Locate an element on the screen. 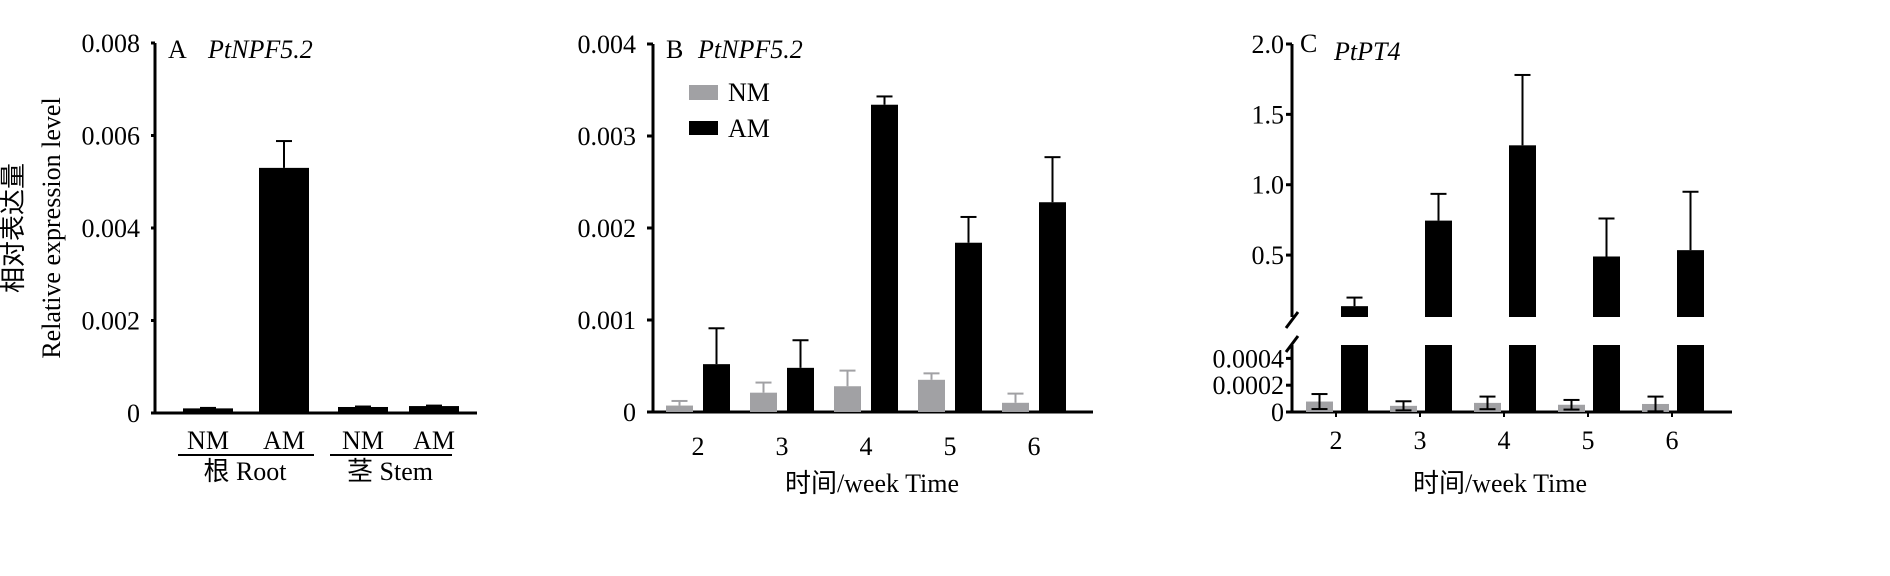 Image resolution: width=1890 pixels, height=576 pixels. legend-swatch-nm is located at coordinates (703, 92).